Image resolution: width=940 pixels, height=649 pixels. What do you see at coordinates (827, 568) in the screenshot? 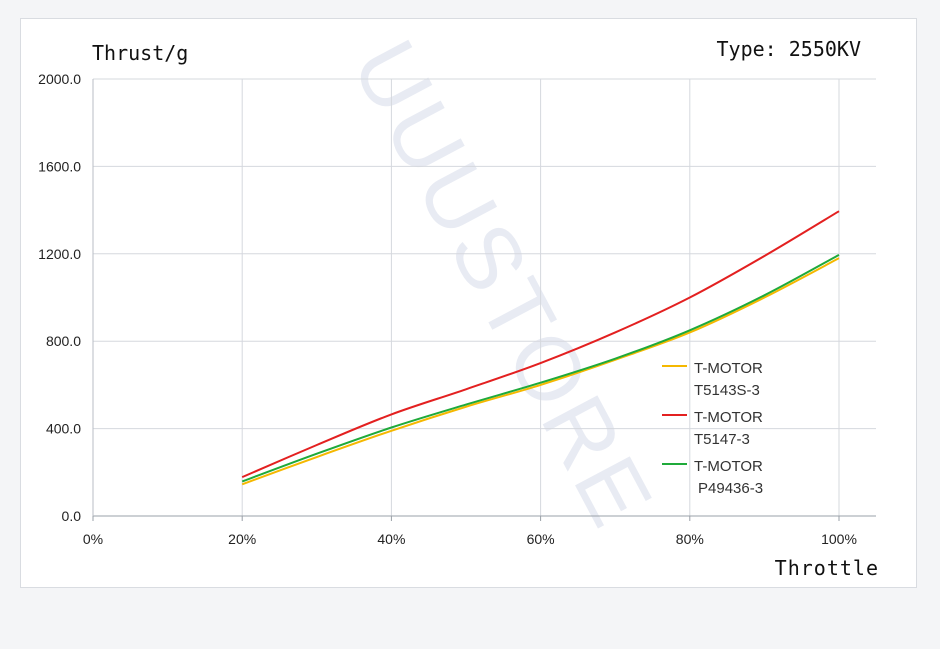
I see `x-axis-label: Throttle` at bounding box center [827, 568].